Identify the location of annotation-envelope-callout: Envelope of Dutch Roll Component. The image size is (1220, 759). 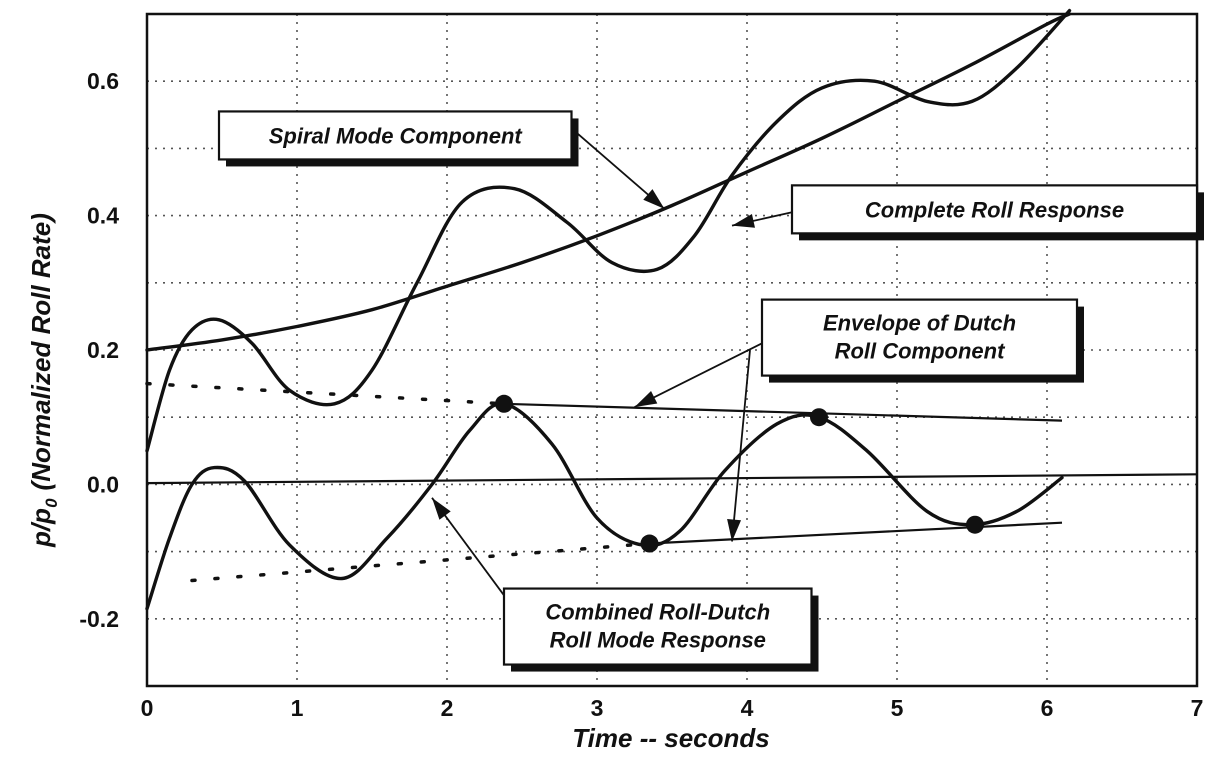
(922, 340).